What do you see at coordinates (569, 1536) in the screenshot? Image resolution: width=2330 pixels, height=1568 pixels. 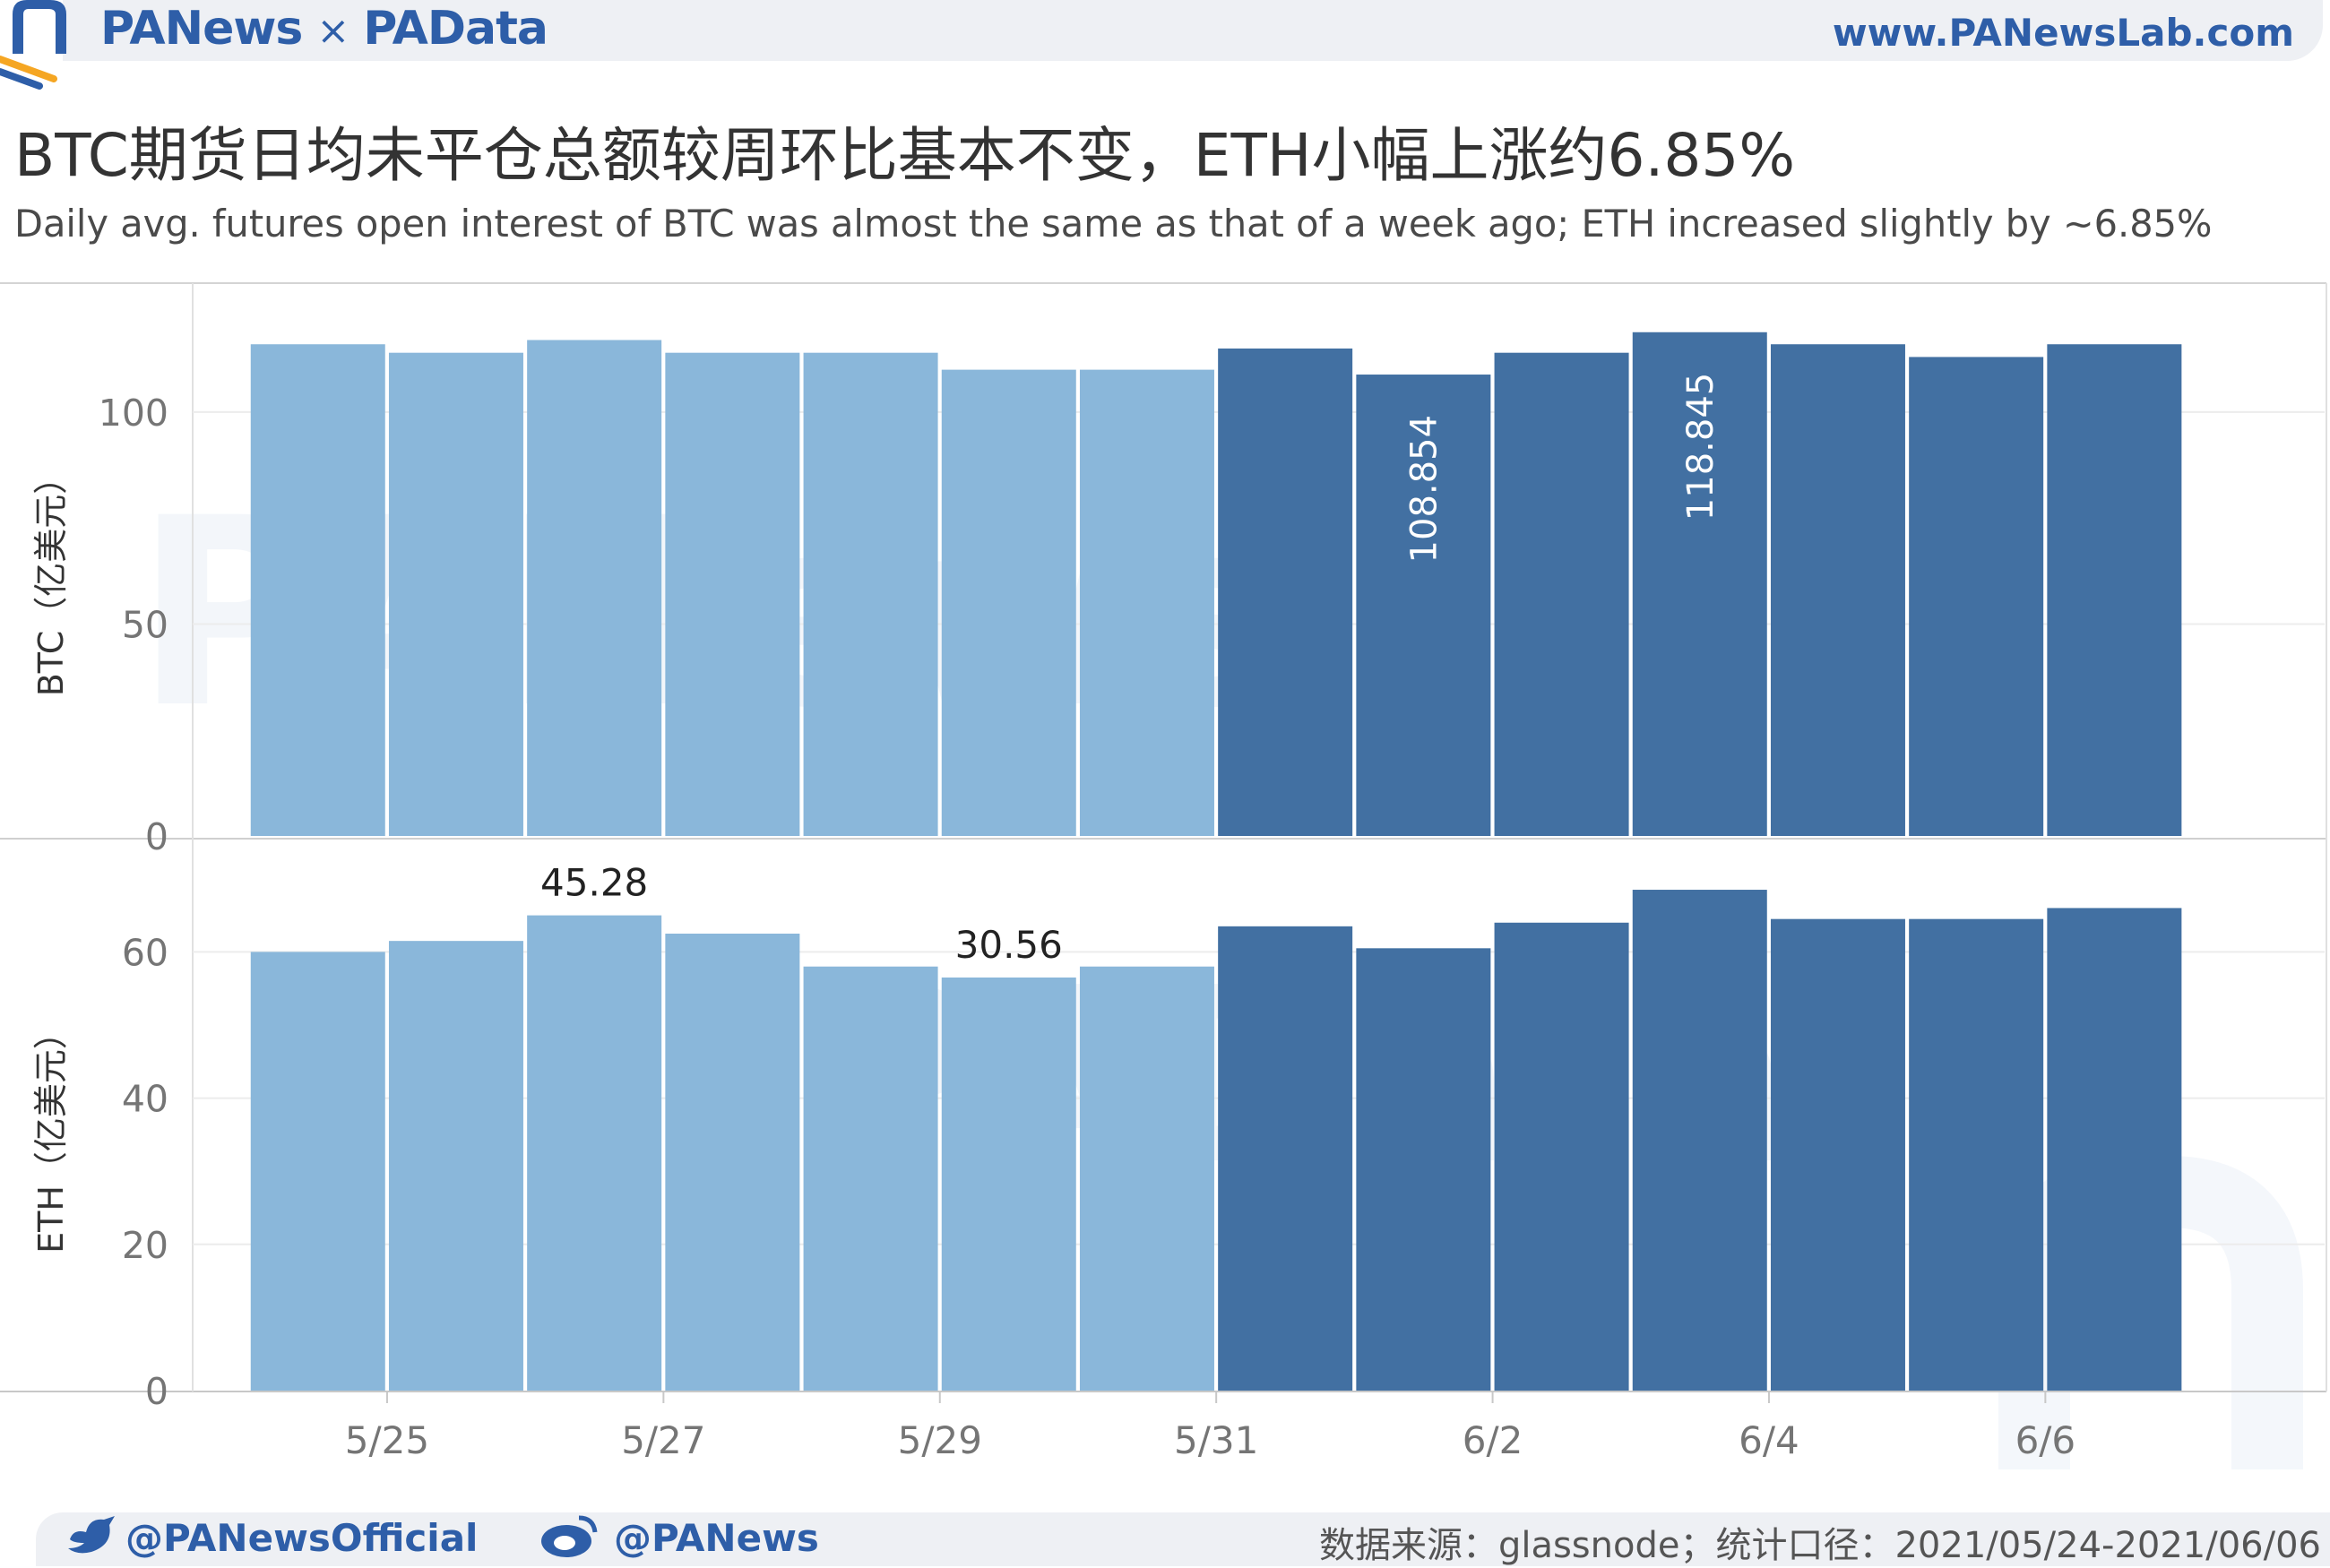 I see `weibo-icon` at bounding box center [569, 1536].